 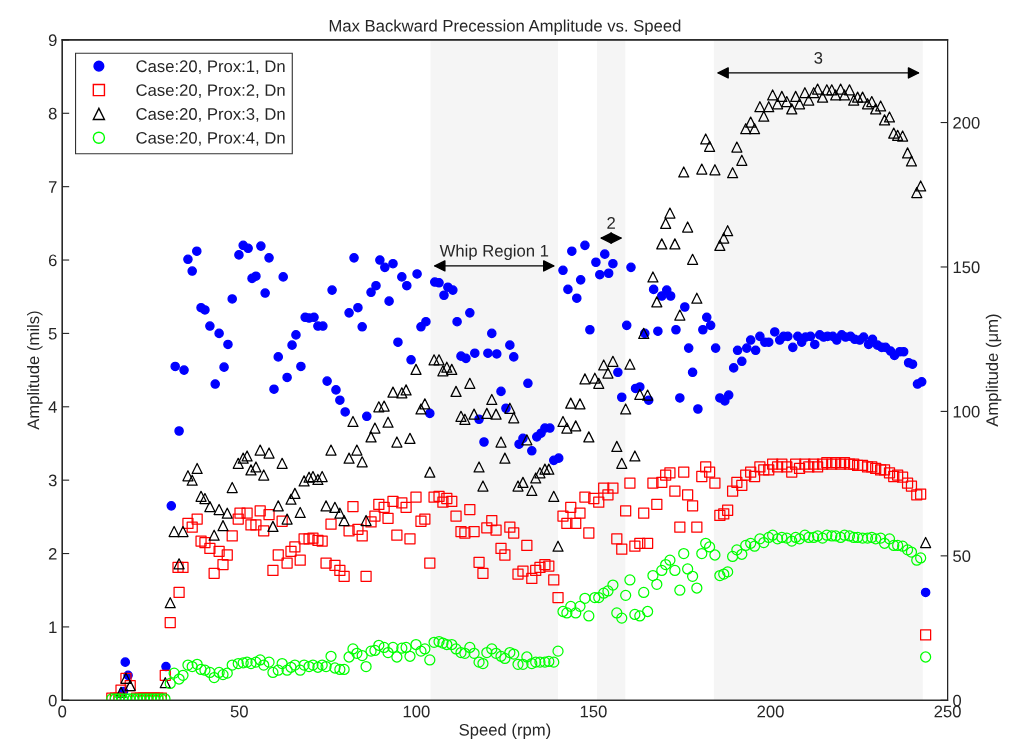 I want to click on x-tick-label: 150, so click(x=593, y=711).